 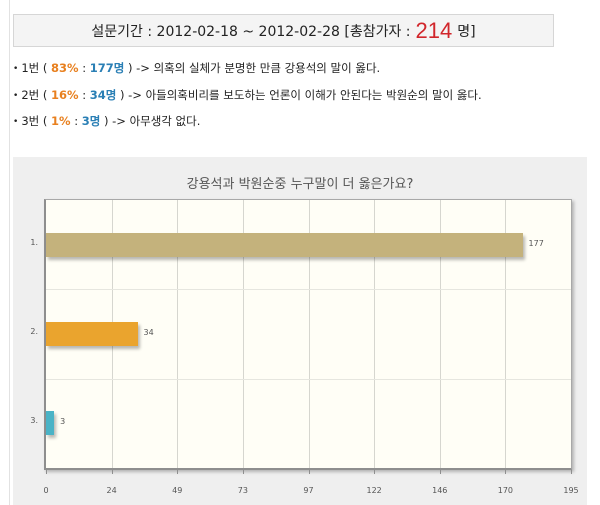 I want to click on result-percent: 1%, so click(x=61, y=121).